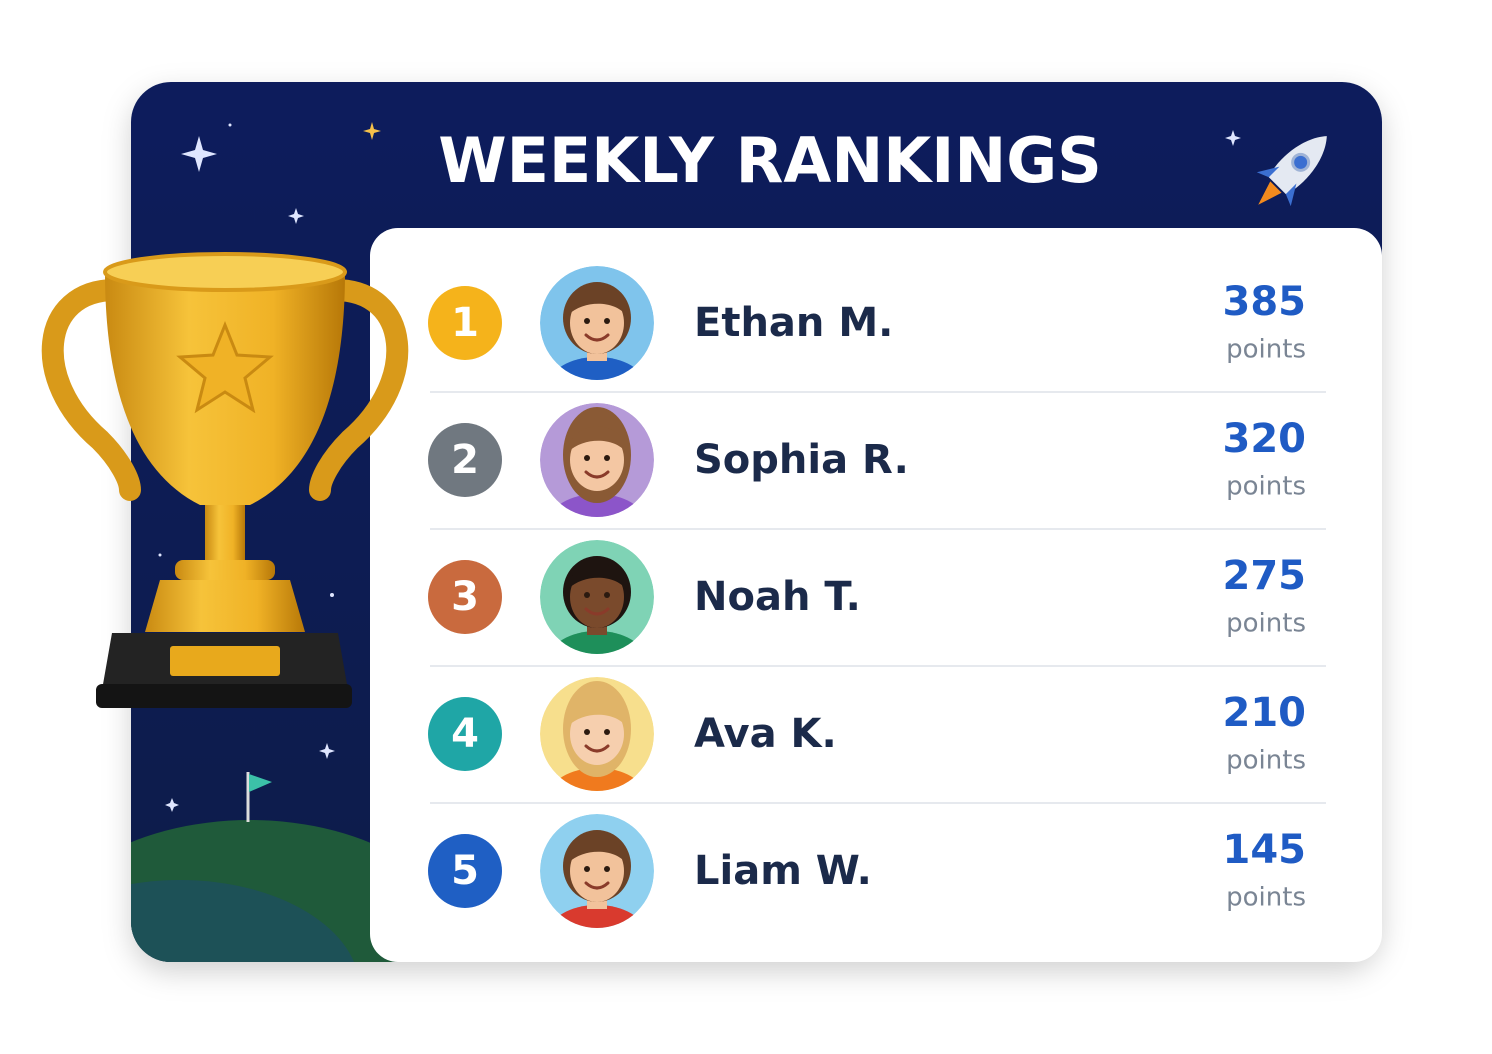 The height and width of the screenshot is (1054, 1492). What do you see at coordinates (1265, 302) in the screenshot?
I see `points-value: 385` at bounding box center [1265, 302].